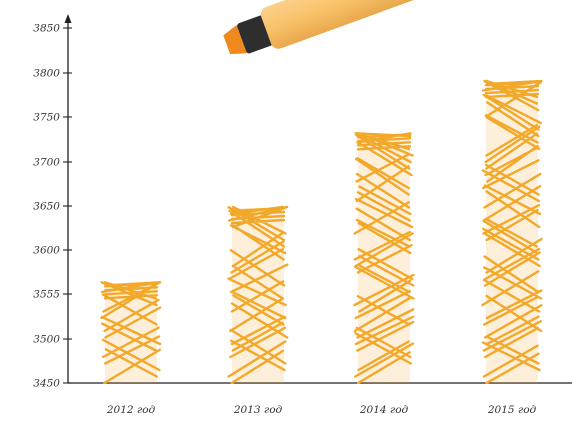 This screenshot has width=581, height=422. I want to click on x-category-label: 2012 год, so click(131, 410).